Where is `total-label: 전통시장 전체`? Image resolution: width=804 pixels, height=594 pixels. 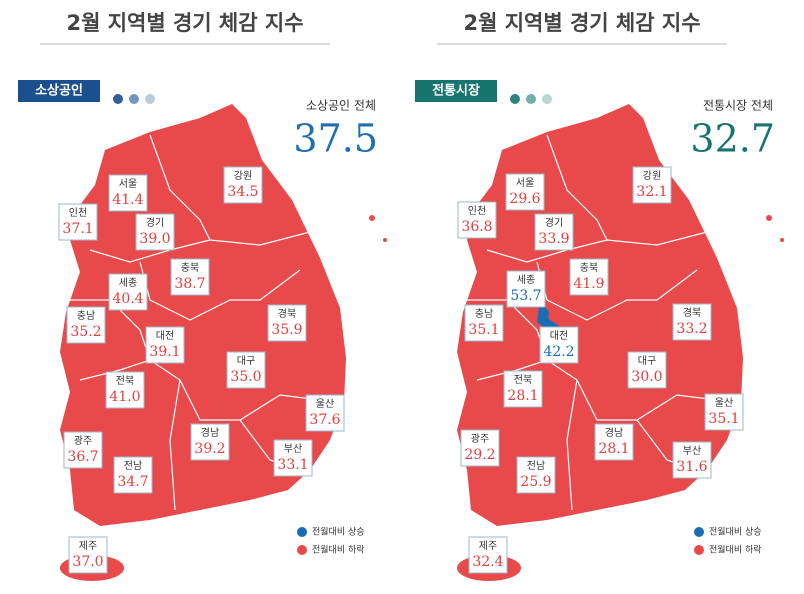
total-label: 전통시장 전체 is located at coordinates (738, 106).